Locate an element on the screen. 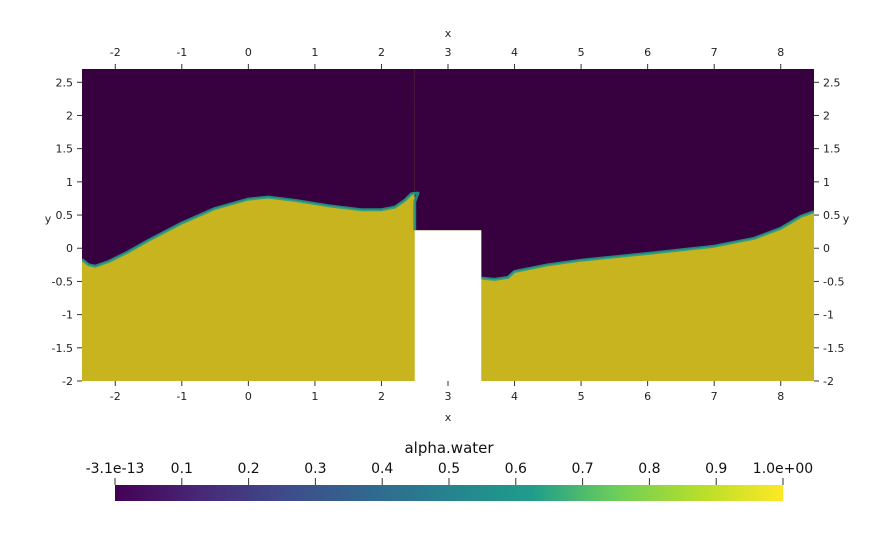  y-tick-label-right: 0 is located at coordinates (826, 248).